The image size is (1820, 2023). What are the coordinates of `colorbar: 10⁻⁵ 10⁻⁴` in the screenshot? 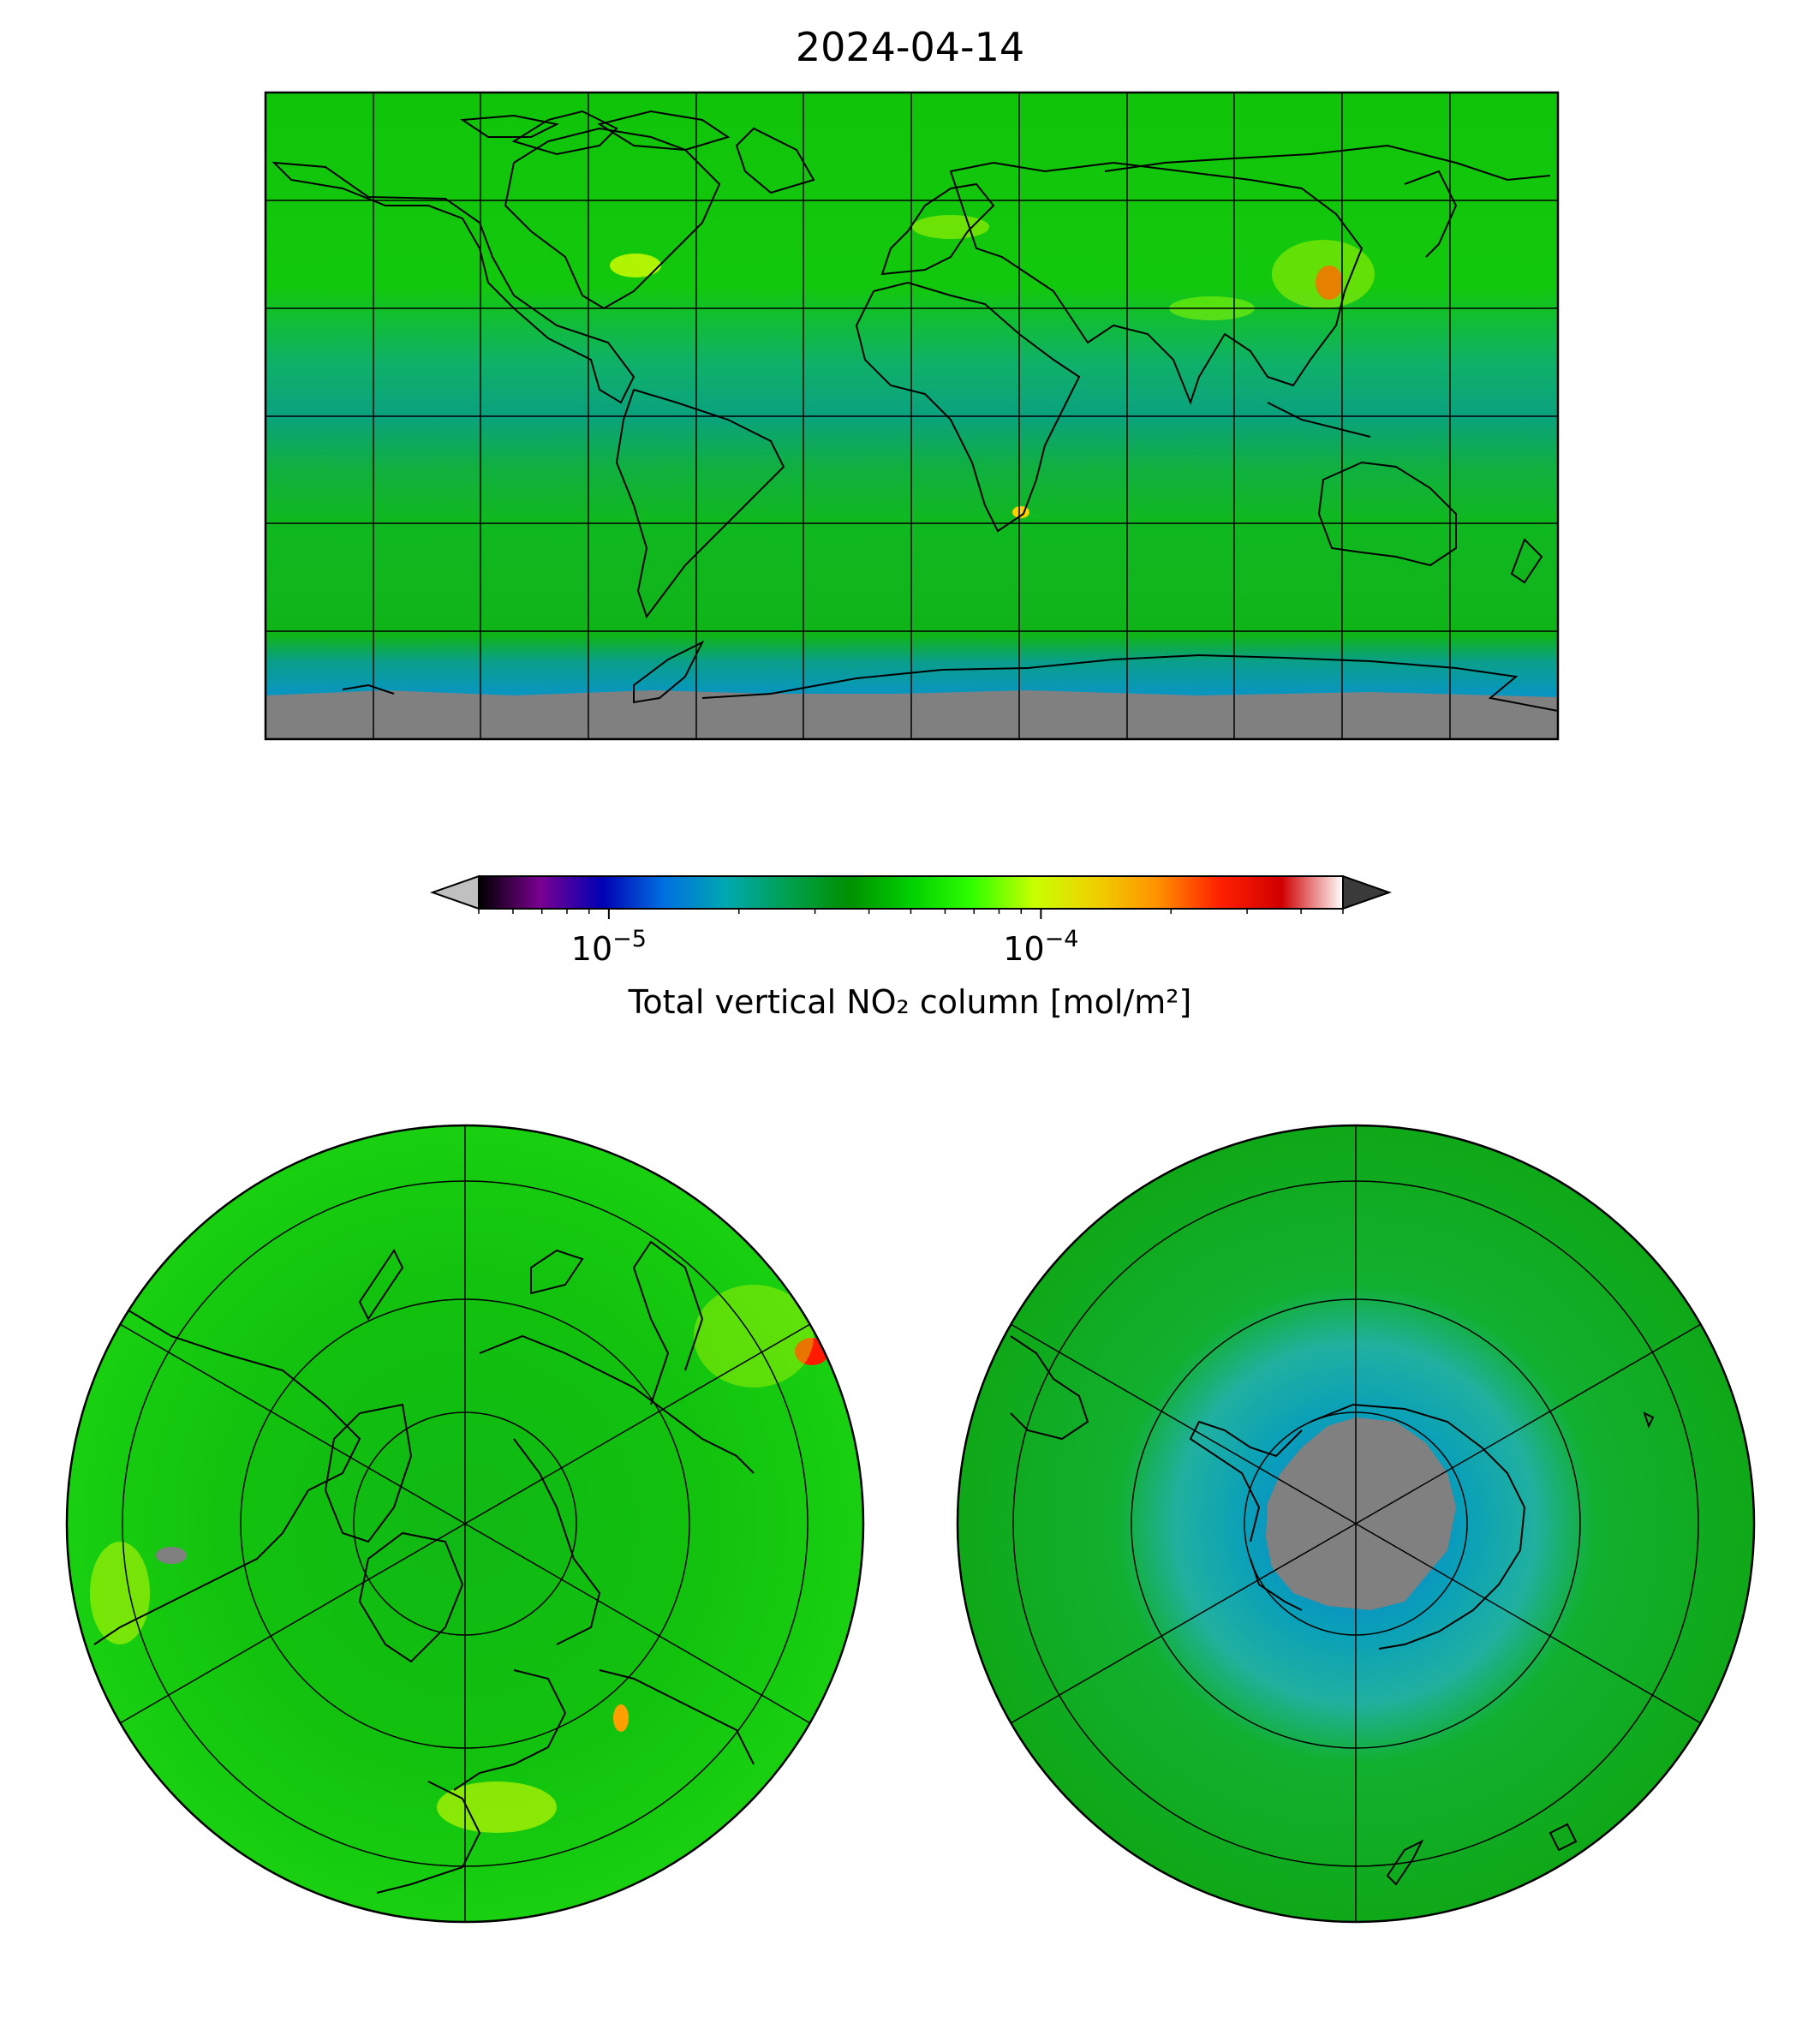 It's located at (911, 921).